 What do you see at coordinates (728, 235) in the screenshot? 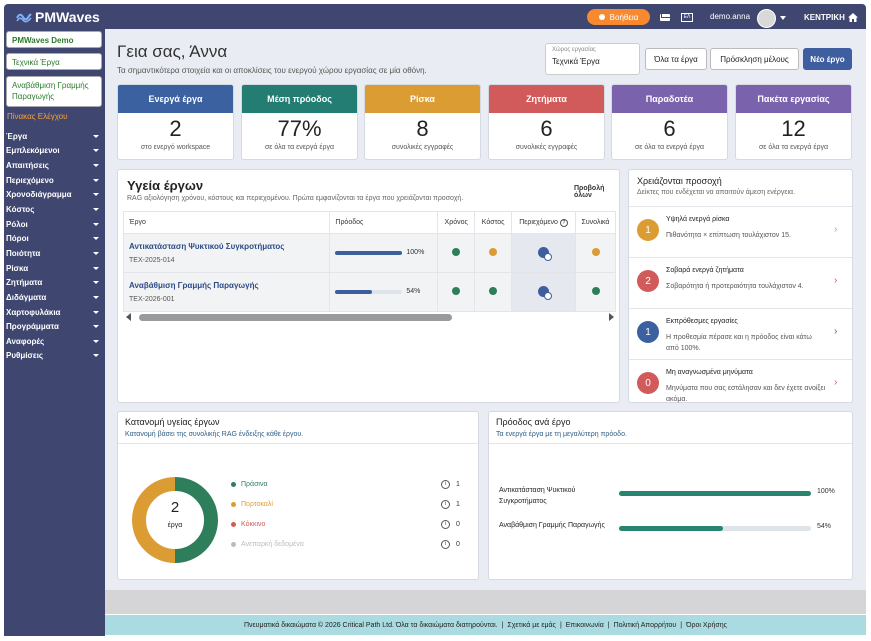
I see `attention-item-desc: Πιθανότητα × επίπτωση τουλάχιστον 15.` at bounding box center [728, 235].